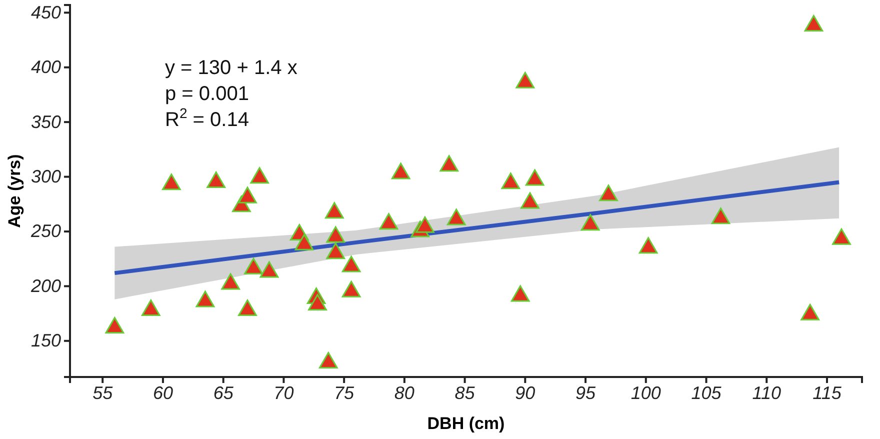 This screenshot has width=880, height=439. I want to click on y-tick-label: 400, so click(45, 67).